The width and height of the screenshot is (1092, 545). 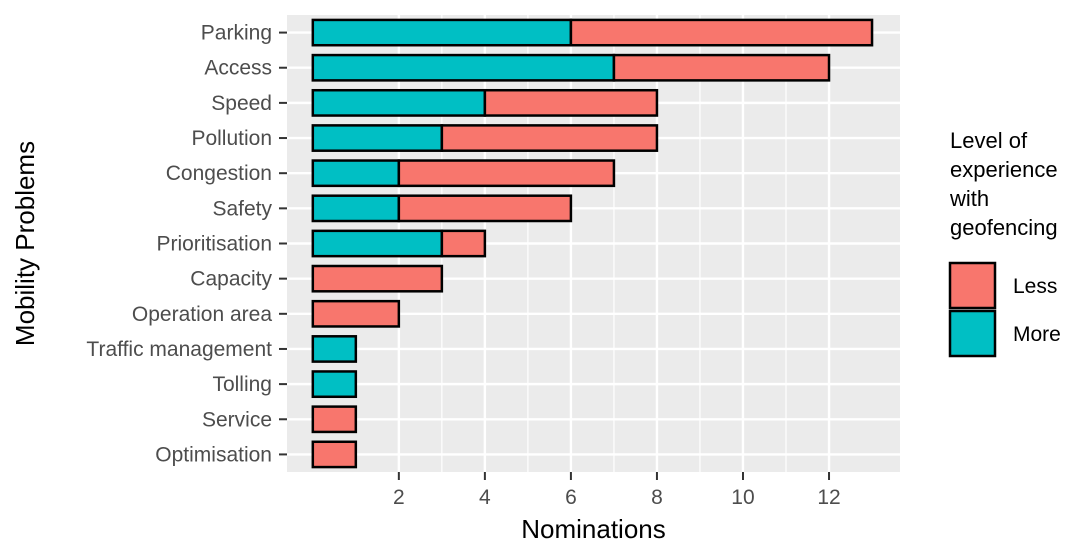 I want to click on y-tick-label: Tolling, so click(x=242, y=384).